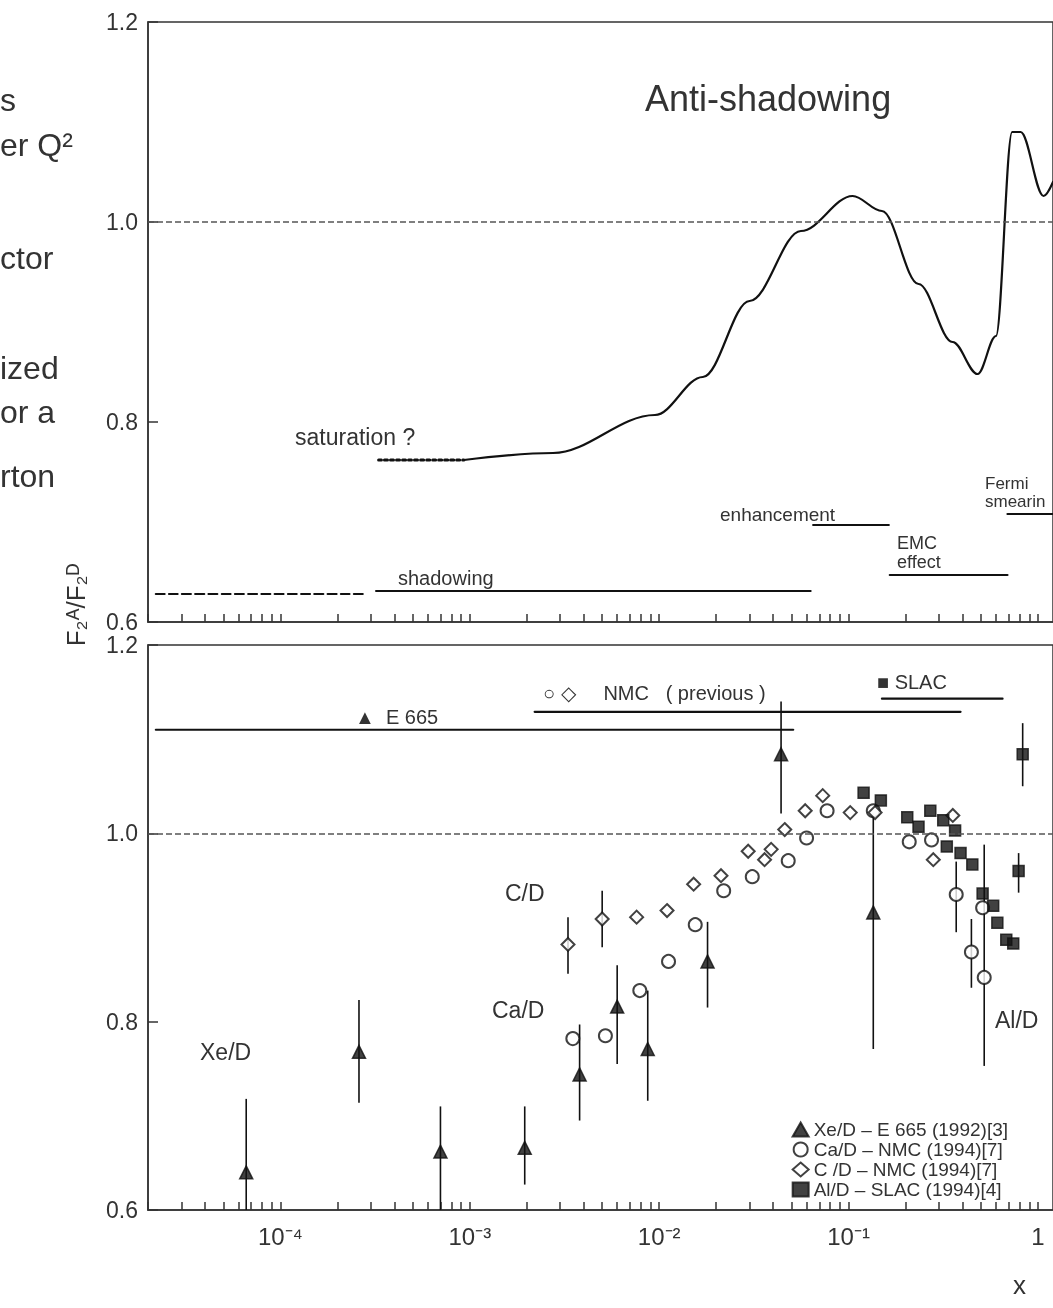  What do you see at coordinates (470, 1236) in the screenshot?
I see `x-tick-label: 10⁻³` at bounding box center [470, 1236].